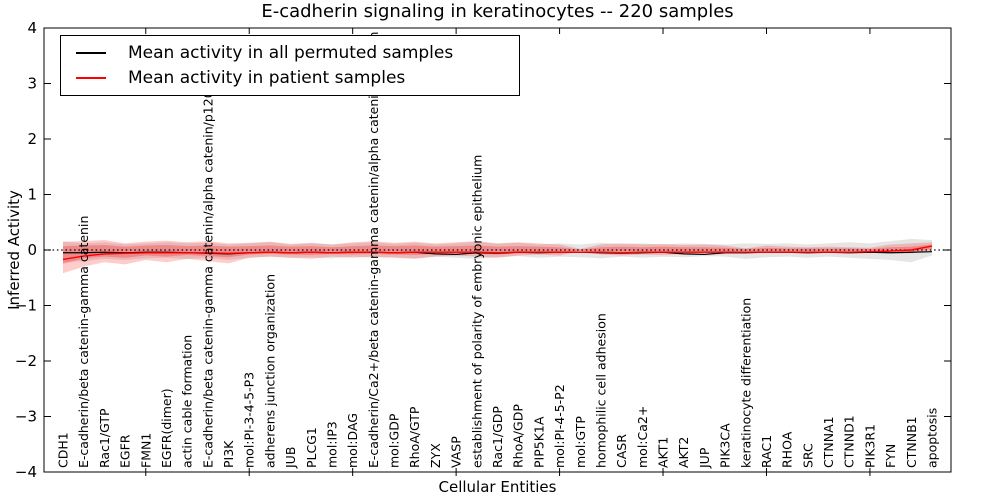 The width and height of the screenshot is (1000, 500). Describe the element at coordinates (187, 401) in the screenshot. I see `x-tick-label: actin cable formation` at that location.